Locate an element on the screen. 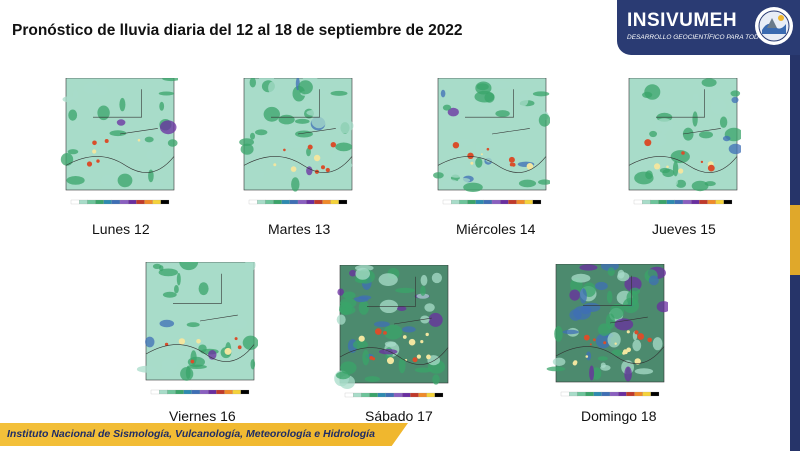  rain-forecast-map is located at coordinates (491, 141).